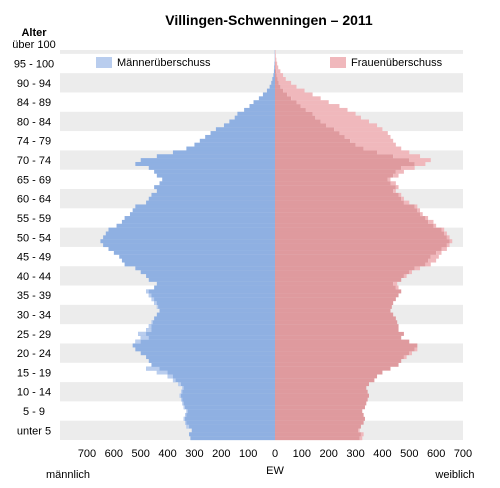 The height and width of the screenshot is (488, 500). What do you see at coordinates (33, 45) in the screenshot?
I see `age-group-label: über 100` at bounding box center [33, 45].